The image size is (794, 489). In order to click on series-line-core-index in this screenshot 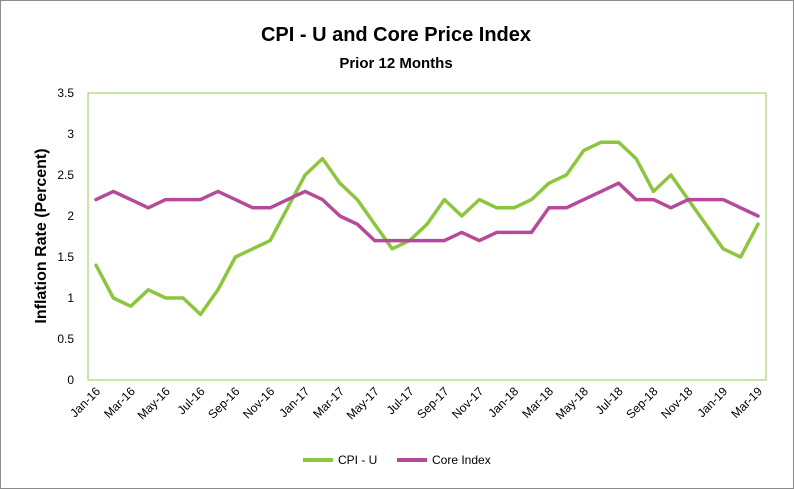, I will do `click(427, 212)`.